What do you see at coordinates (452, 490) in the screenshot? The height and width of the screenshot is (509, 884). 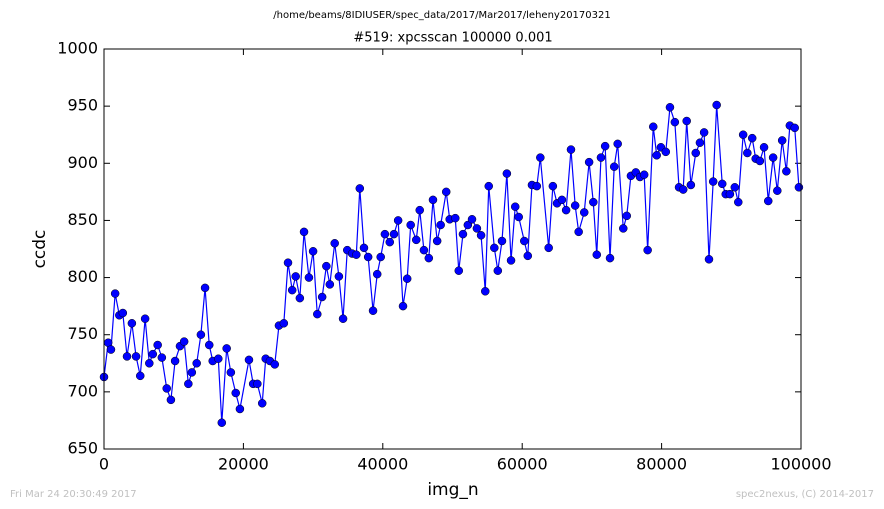 I see `x-axis-label: img_n` at bounding box center [452, 490].